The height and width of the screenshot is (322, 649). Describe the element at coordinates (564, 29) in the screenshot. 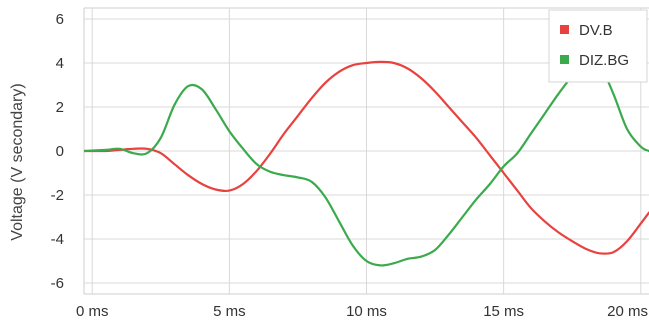

I see `legend-swatch-dv-b` at that location.